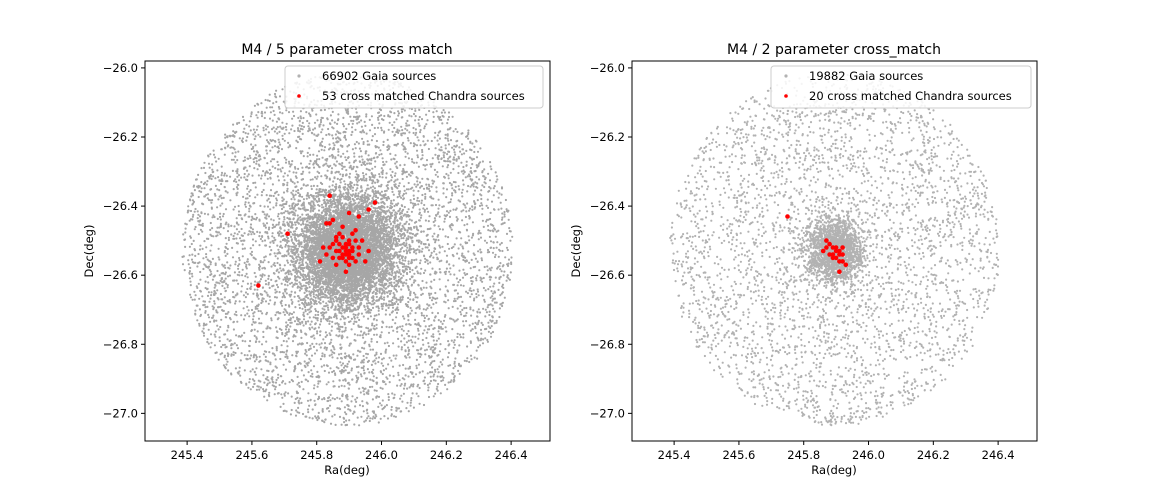 Image resolution: width=1152 pixels, height=504 pixels. I want to click on left-y-tick-label: −26.8, so click(120, 344).